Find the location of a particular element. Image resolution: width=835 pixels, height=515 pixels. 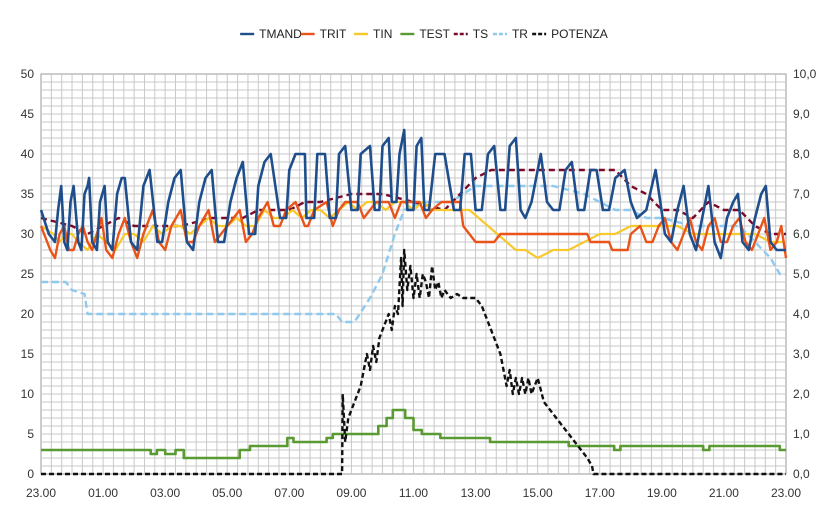

y-left-tick-label: 30 is located at coordinates (28, 234).